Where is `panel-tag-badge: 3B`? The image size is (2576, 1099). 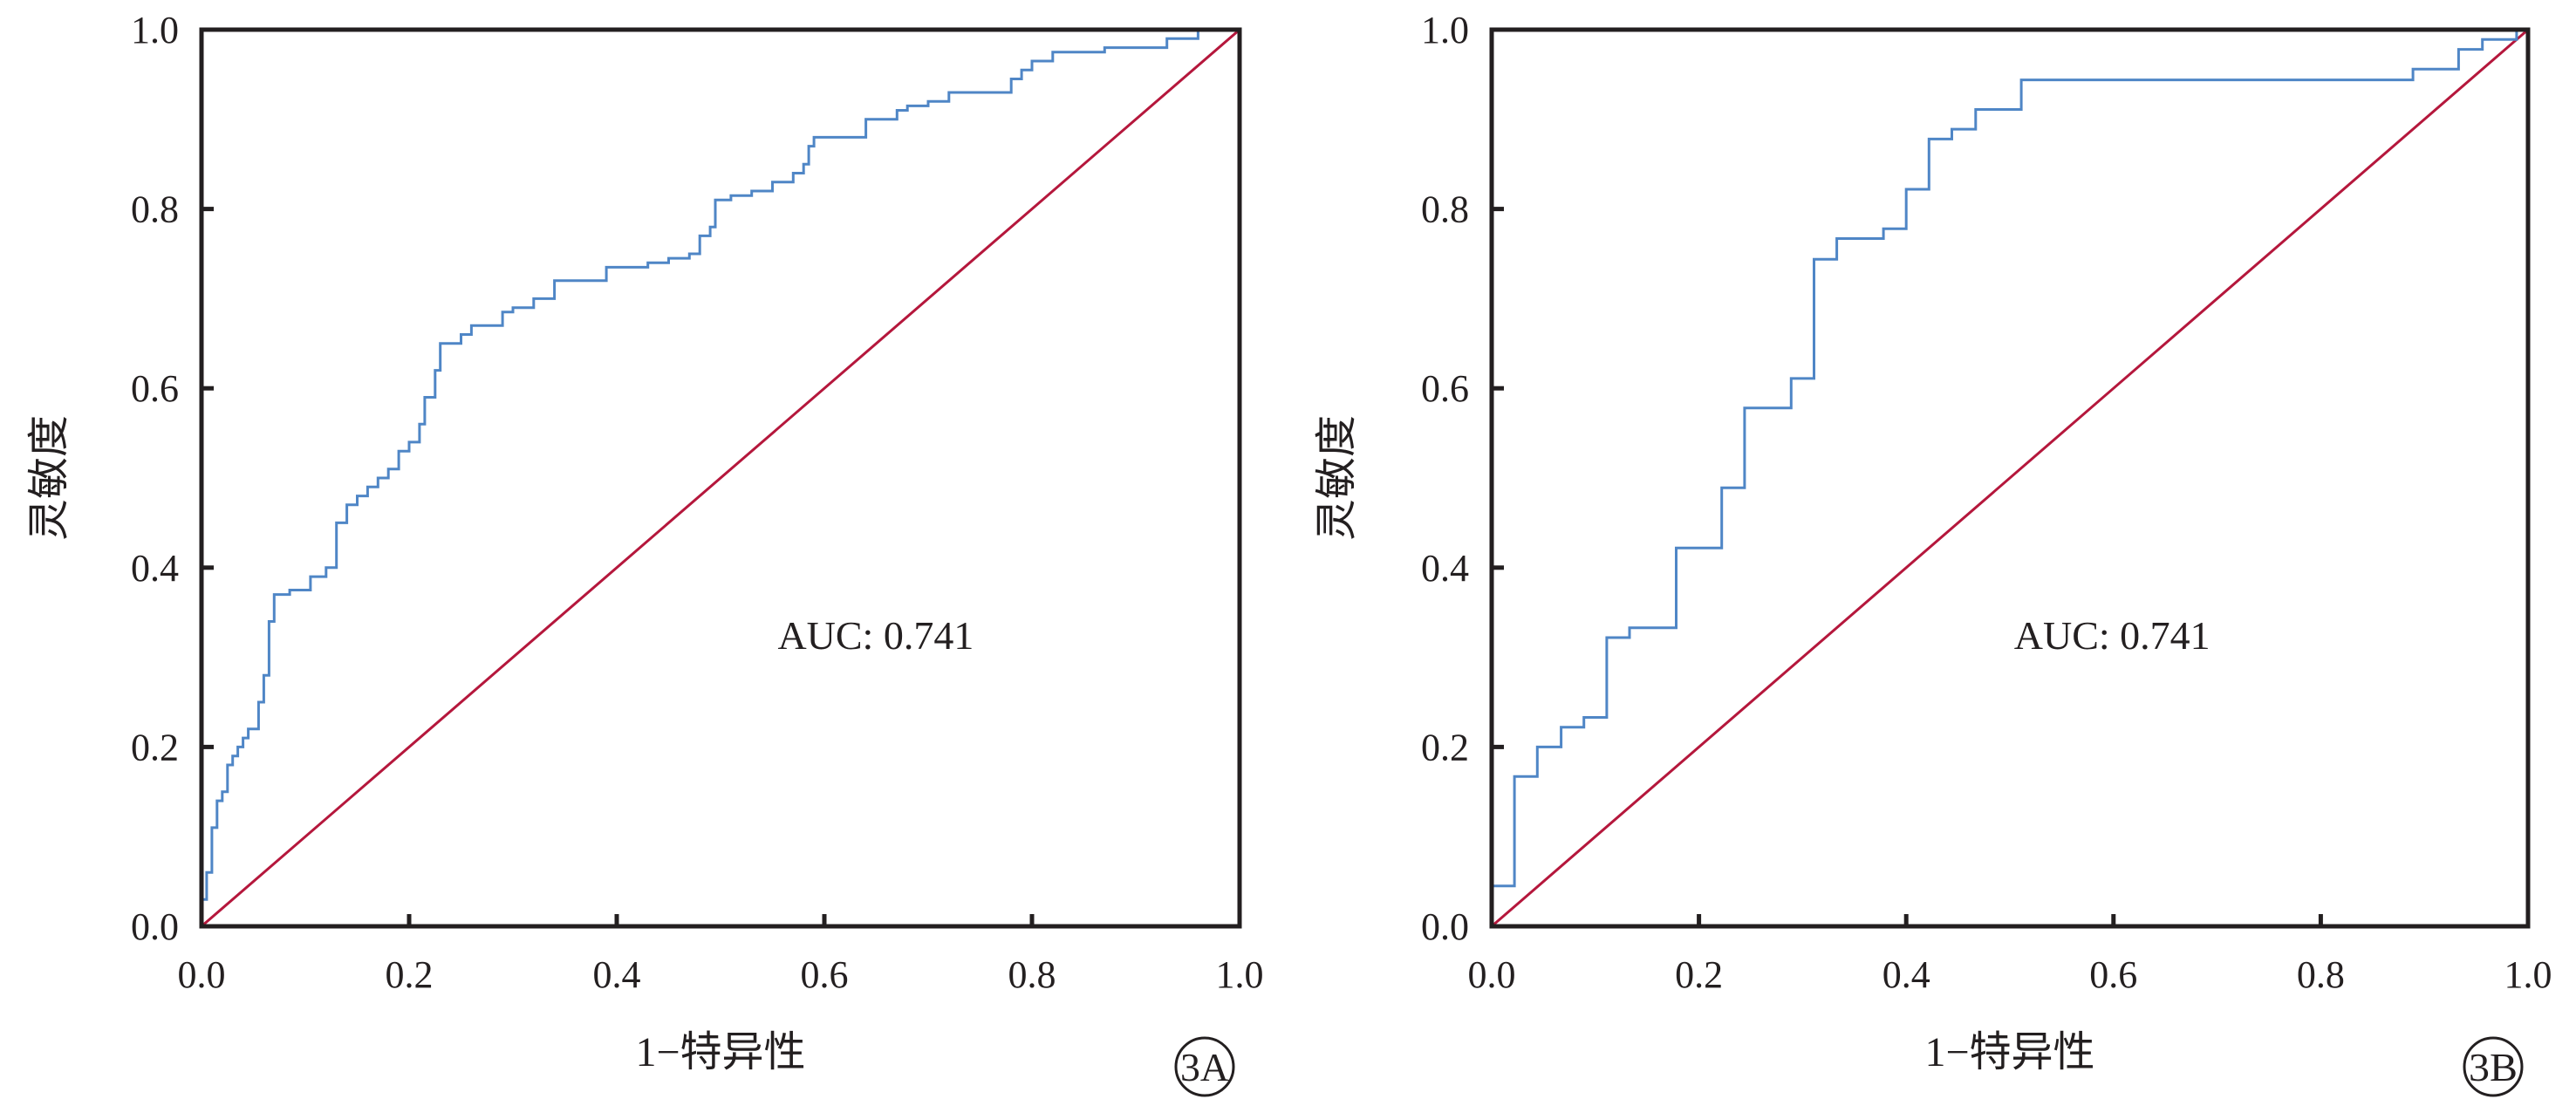
panel-tag-badge: 3B is located at coordinates (2493, 1066).